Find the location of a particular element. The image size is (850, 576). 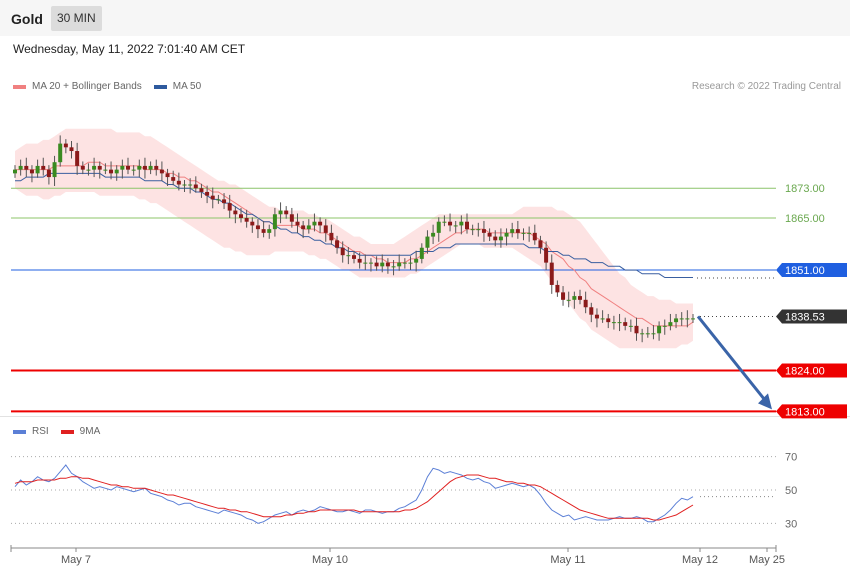

rsi-ref-label-30: 30 is located at coordinates (791, 524).